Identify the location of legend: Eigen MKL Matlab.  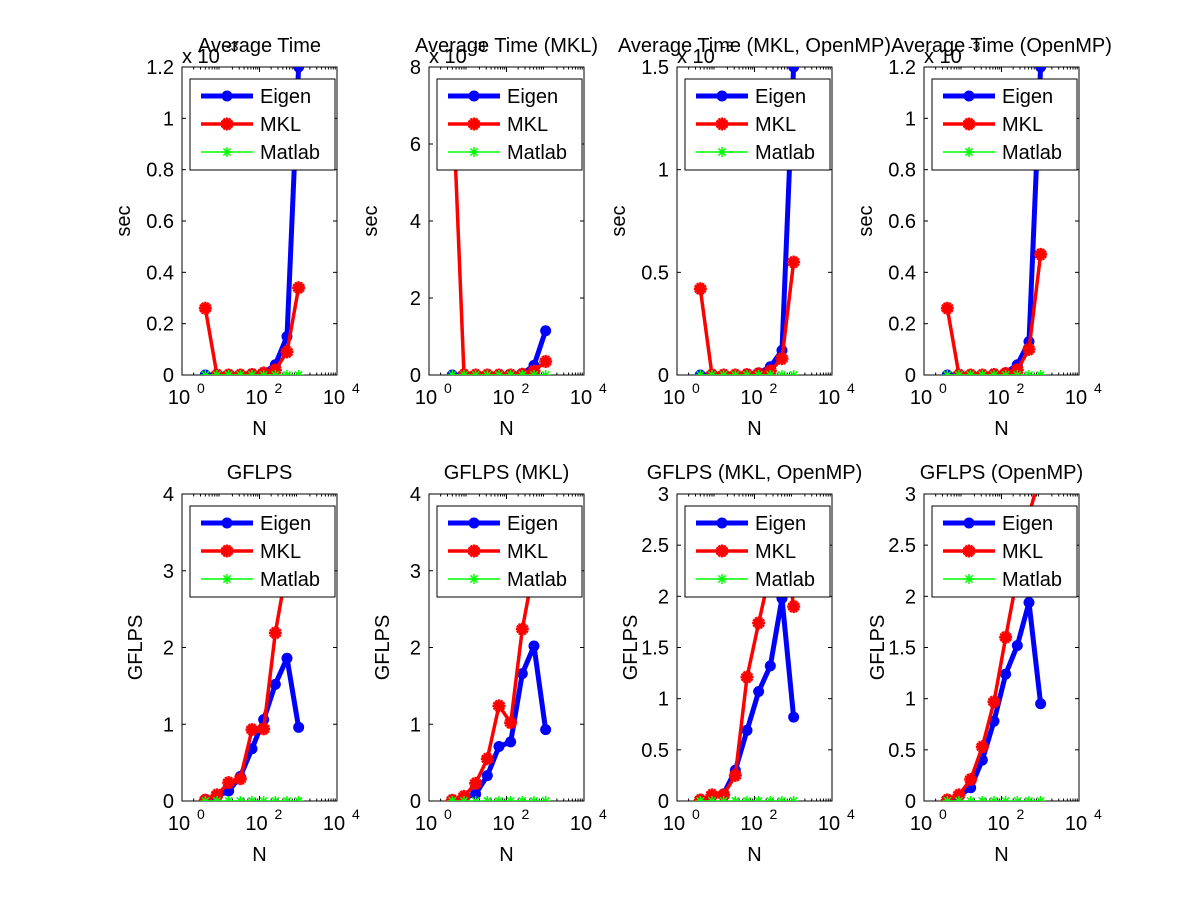
(1004, 124).